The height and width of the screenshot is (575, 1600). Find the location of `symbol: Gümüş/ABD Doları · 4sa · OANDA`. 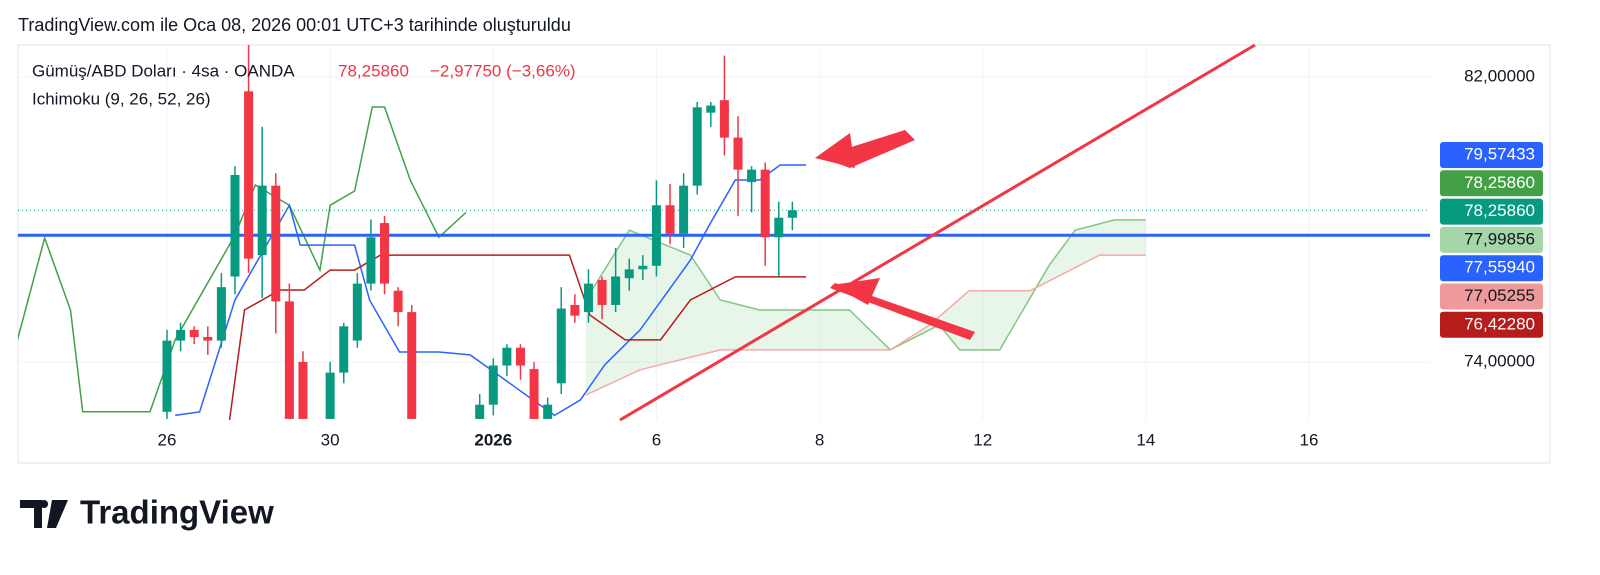

symbol: Gümüş/ABD Doları · 4sa · OANDA is located at coordinates (163, 70).